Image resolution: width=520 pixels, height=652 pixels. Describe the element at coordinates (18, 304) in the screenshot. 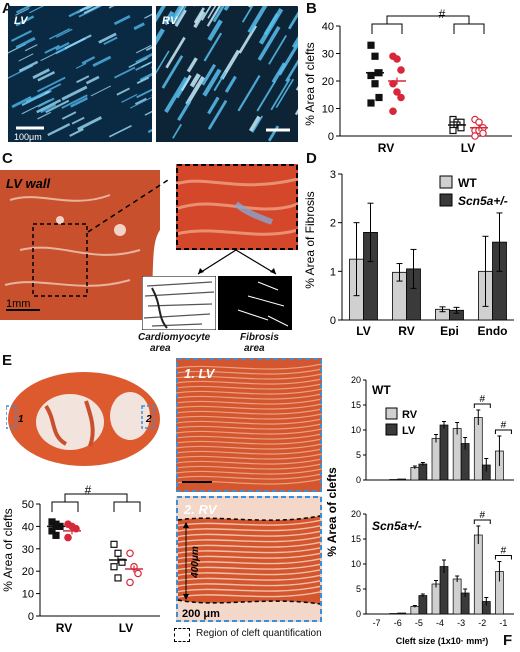

I see `scale-bar-label: 1mm` at that location.